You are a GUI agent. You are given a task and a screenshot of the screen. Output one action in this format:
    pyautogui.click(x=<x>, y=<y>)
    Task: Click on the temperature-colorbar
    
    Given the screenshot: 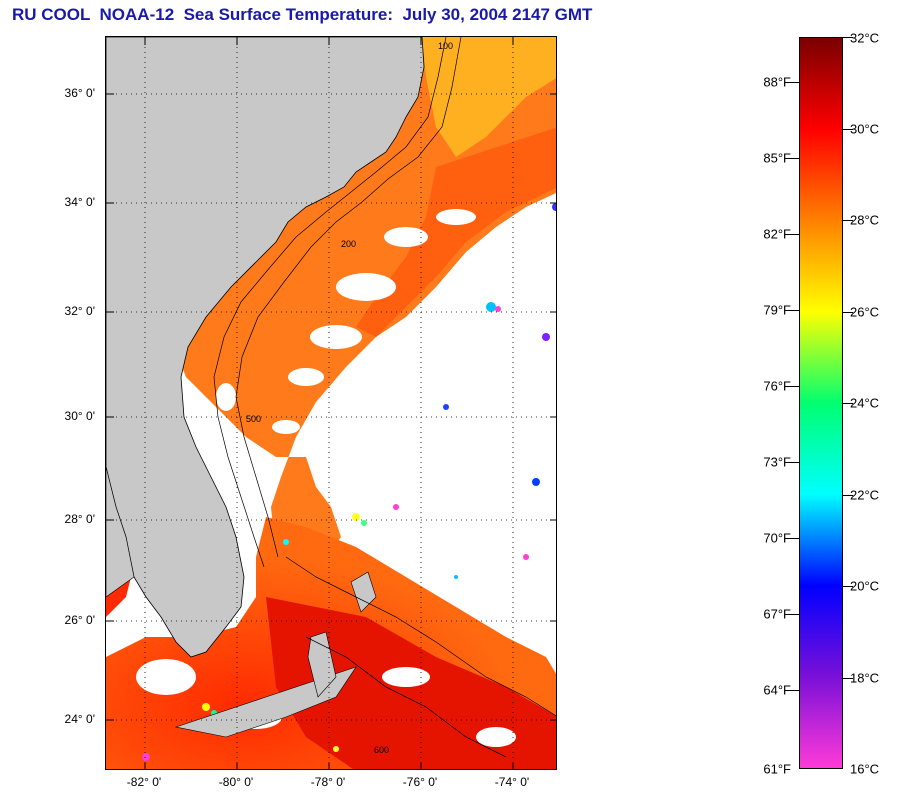 What is the action you would take?
    pyautogui.click(x=821, y=403)
    